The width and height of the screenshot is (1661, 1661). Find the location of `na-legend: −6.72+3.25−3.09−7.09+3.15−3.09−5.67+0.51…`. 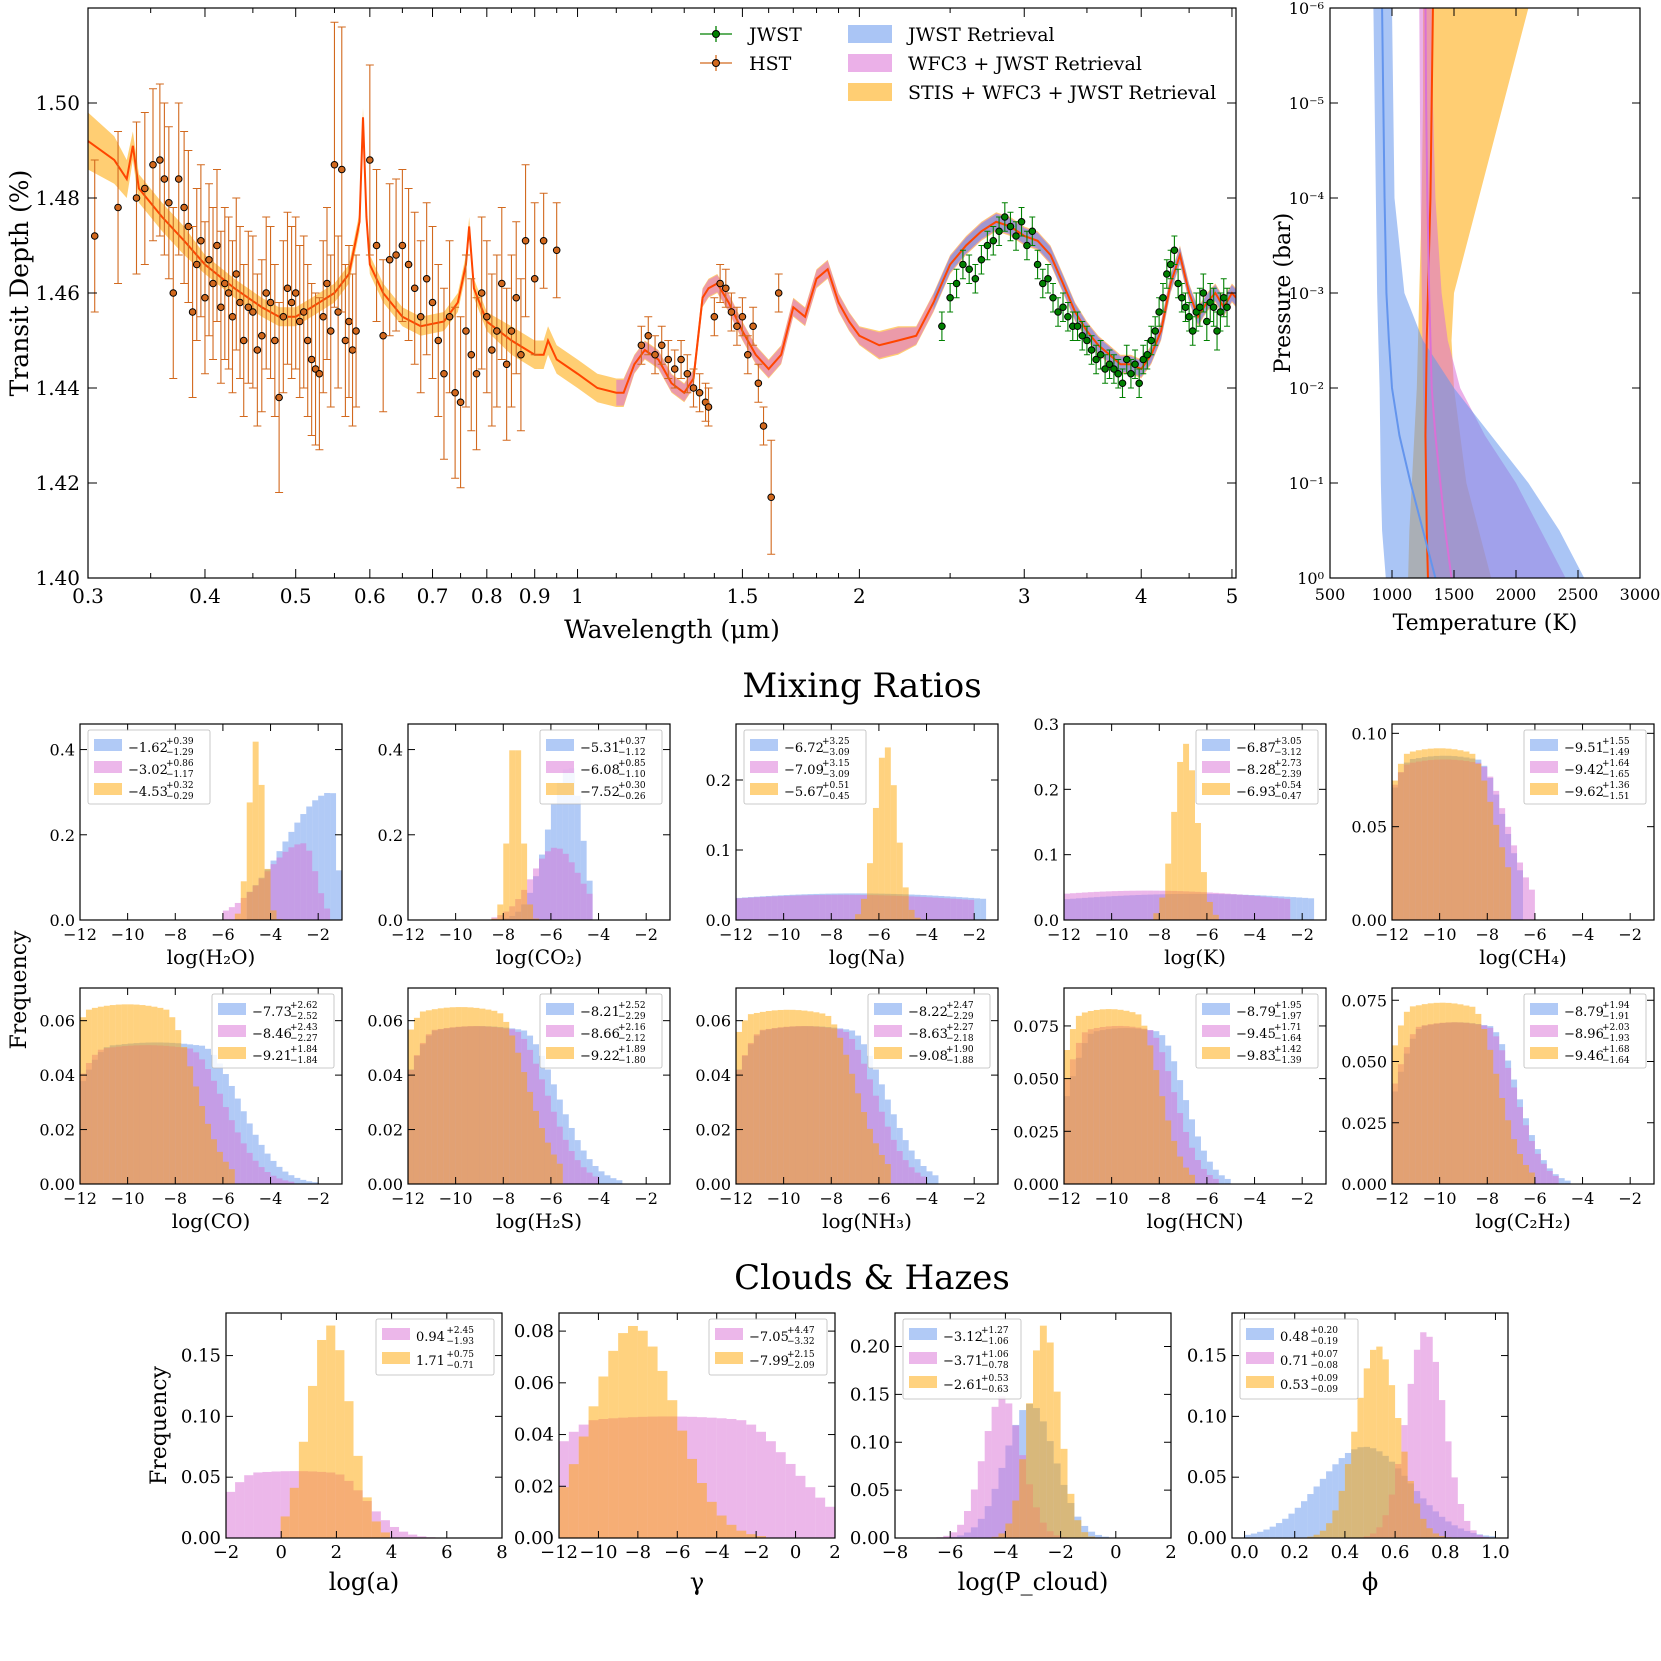

na-legend: −6.72+3.25−3.09−7.09+3.15−3.09−5.67+0.51… is located at coordinates (805, 767).